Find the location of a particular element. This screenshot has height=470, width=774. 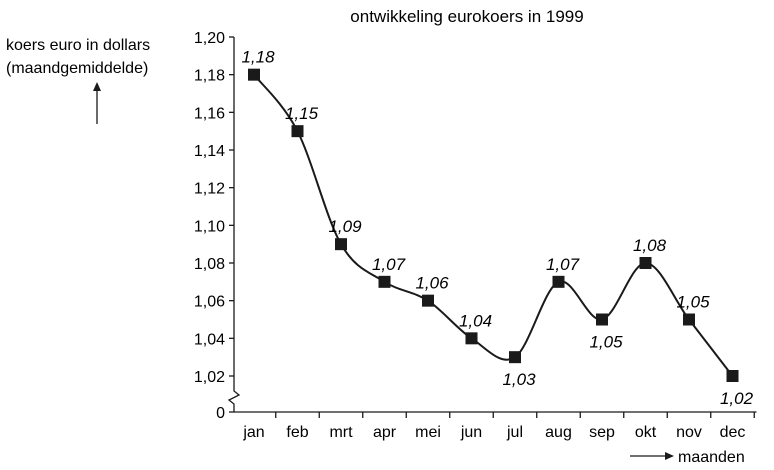

x-tick-label: feb is located at coordinates (297, 432).